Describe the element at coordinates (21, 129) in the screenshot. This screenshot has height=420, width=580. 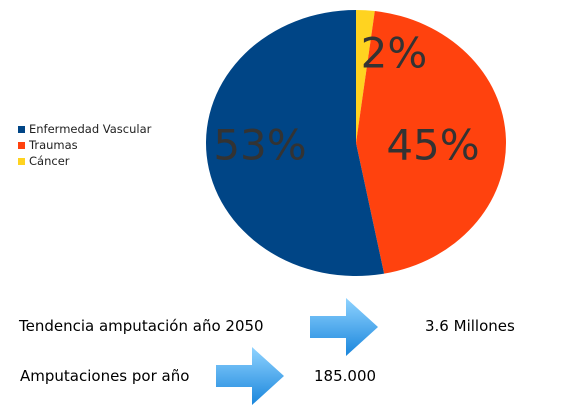
I see `legend-swatch-vascular` at that location.